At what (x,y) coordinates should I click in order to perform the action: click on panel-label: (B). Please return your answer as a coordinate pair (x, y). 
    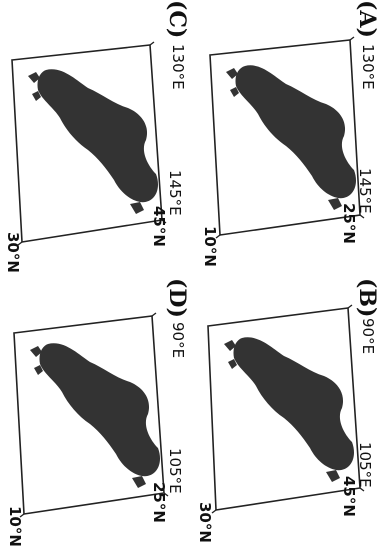
    Looking at the image, I should click on (367, 298).